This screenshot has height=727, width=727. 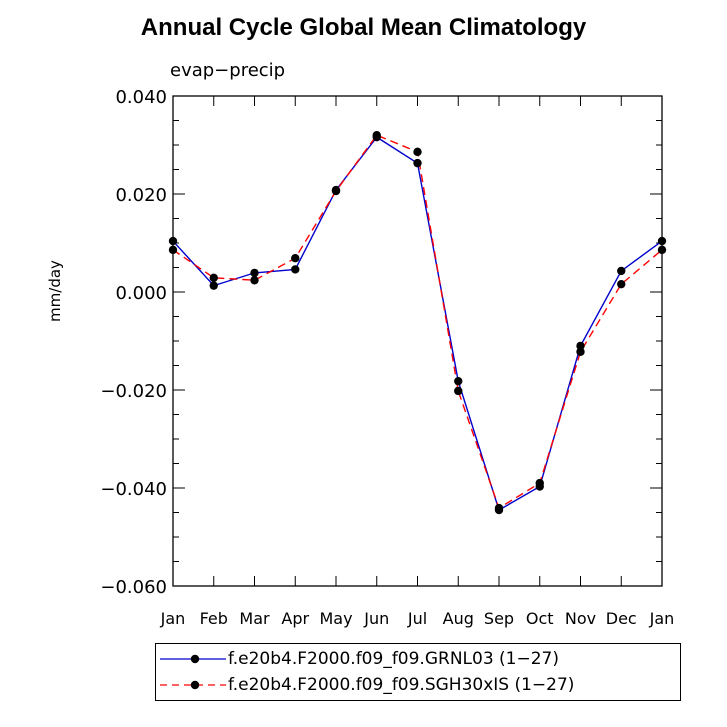 What do you see at coordinates (141, 293) in the screenshot?
I see `y-tick-label: 0.000` at bounding box center [141, 293].